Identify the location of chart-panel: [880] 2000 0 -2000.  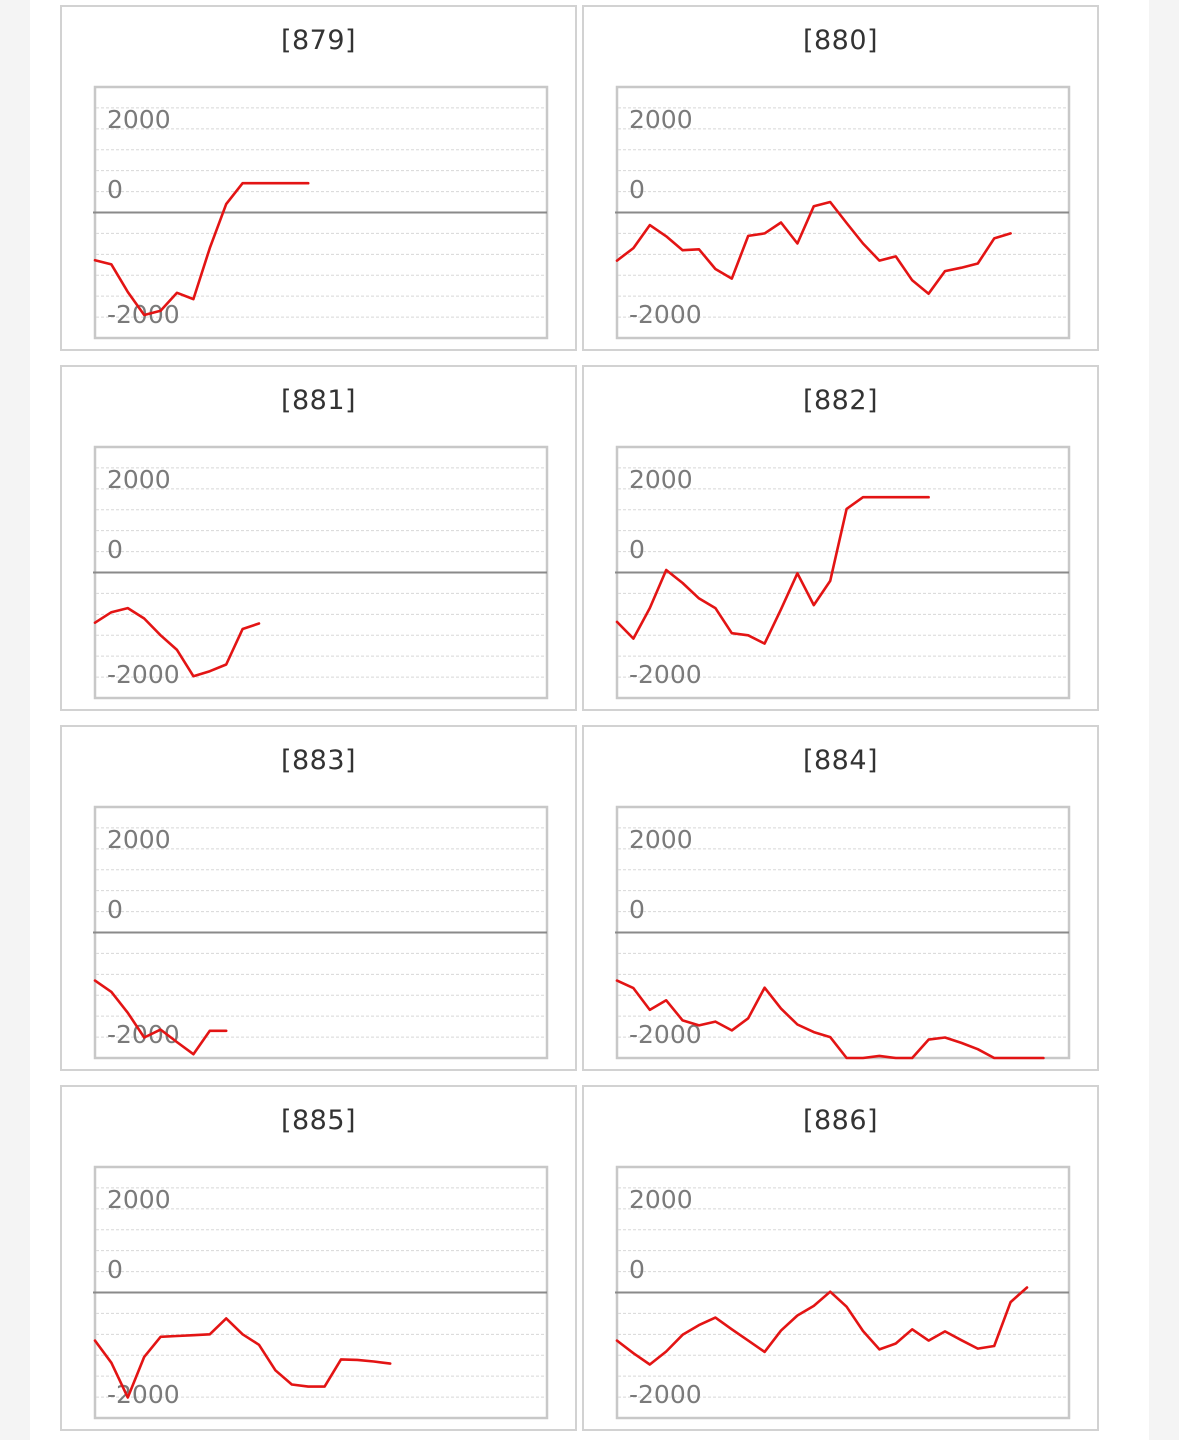
(840, 178).